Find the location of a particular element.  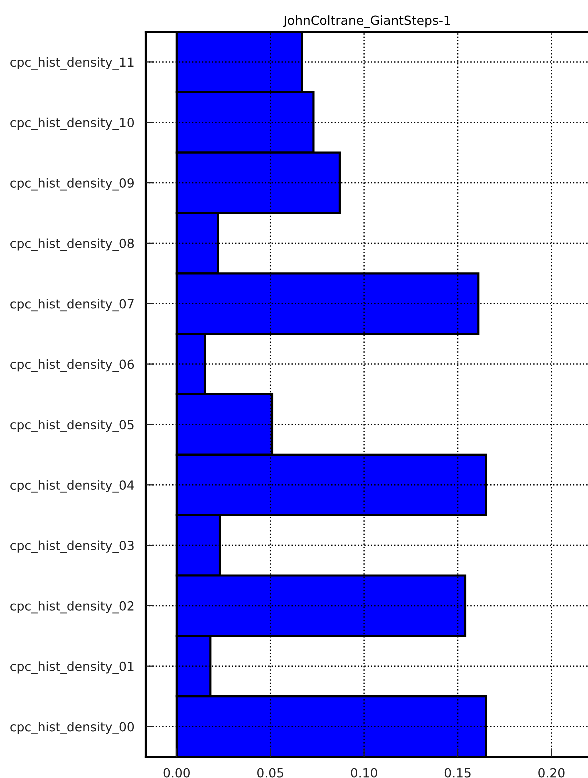

x-tick-label: 0.00 is located at coordinates (177, 773).